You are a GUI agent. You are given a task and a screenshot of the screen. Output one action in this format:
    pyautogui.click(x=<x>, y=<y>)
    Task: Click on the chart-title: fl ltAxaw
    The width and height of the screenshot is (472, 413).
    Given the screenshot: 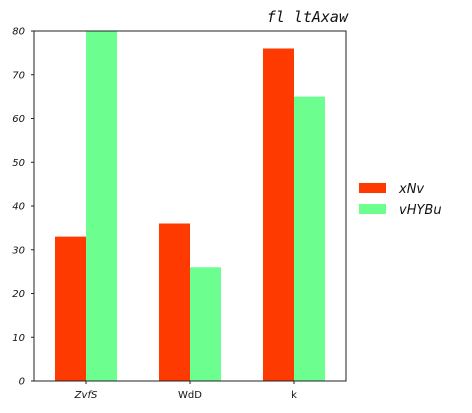 What is the action you would take?
    pyautogui.click(x=308, y=17)
    